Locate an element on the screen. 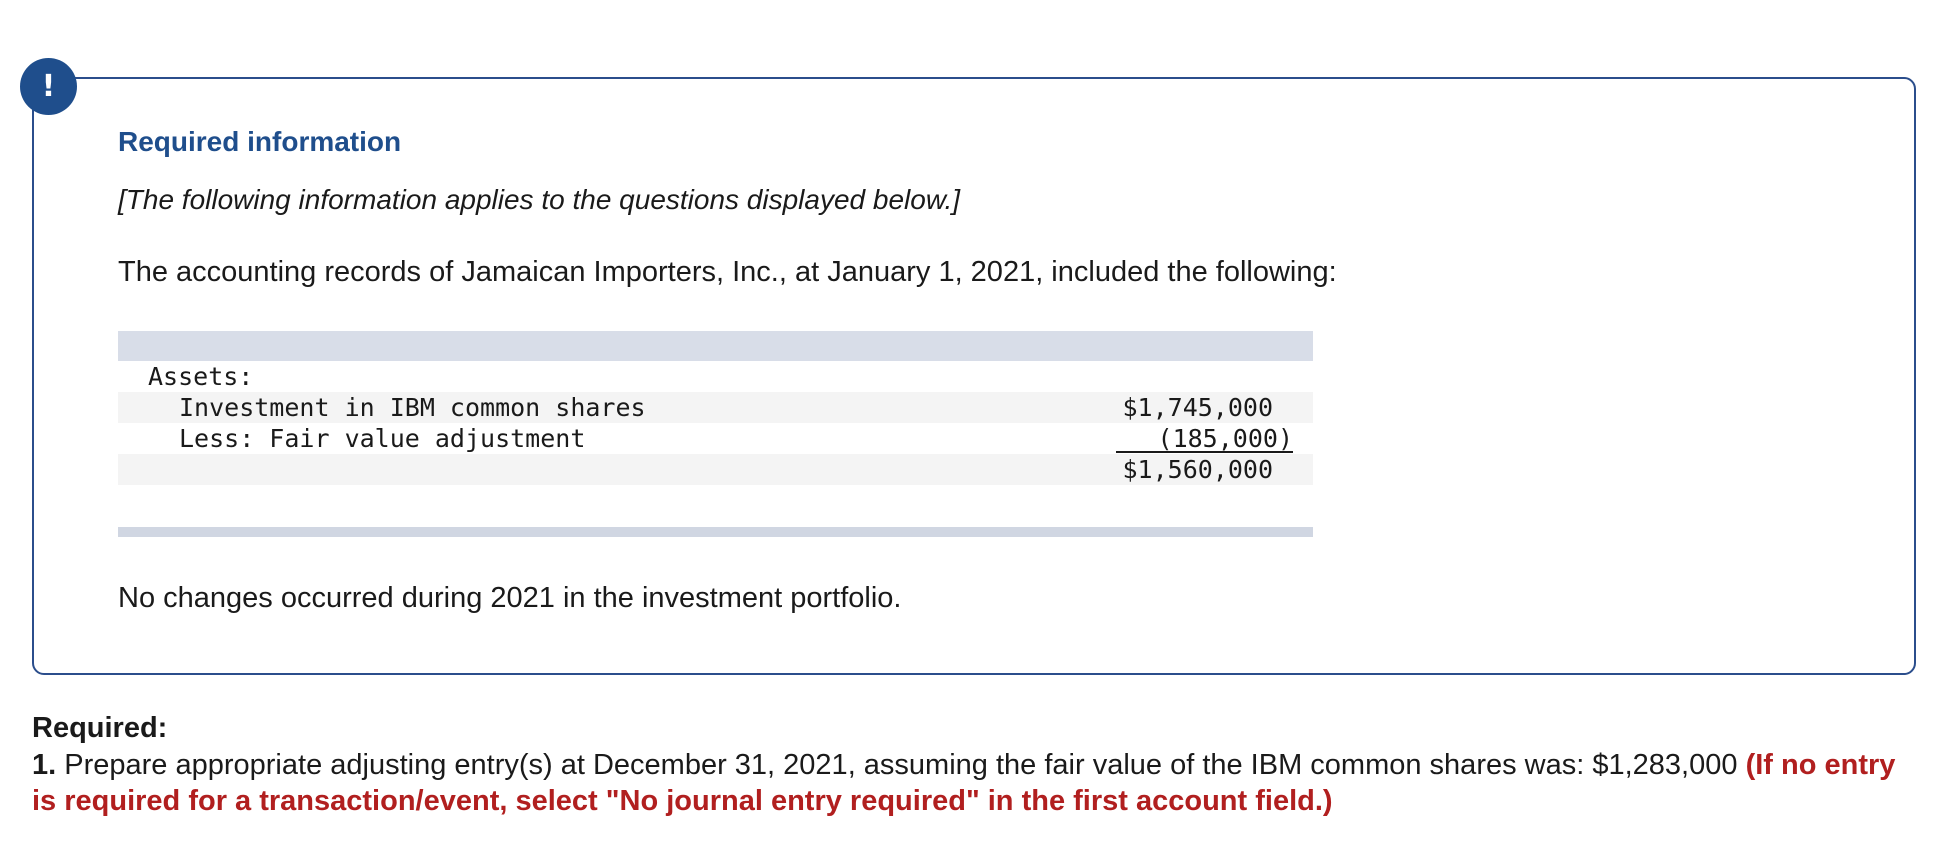 Image resolution: width=1956 pixels, height=858 pixels. ledger-row: Less: Fair value adjustment (185,000) is located at coordinates (715, 438).